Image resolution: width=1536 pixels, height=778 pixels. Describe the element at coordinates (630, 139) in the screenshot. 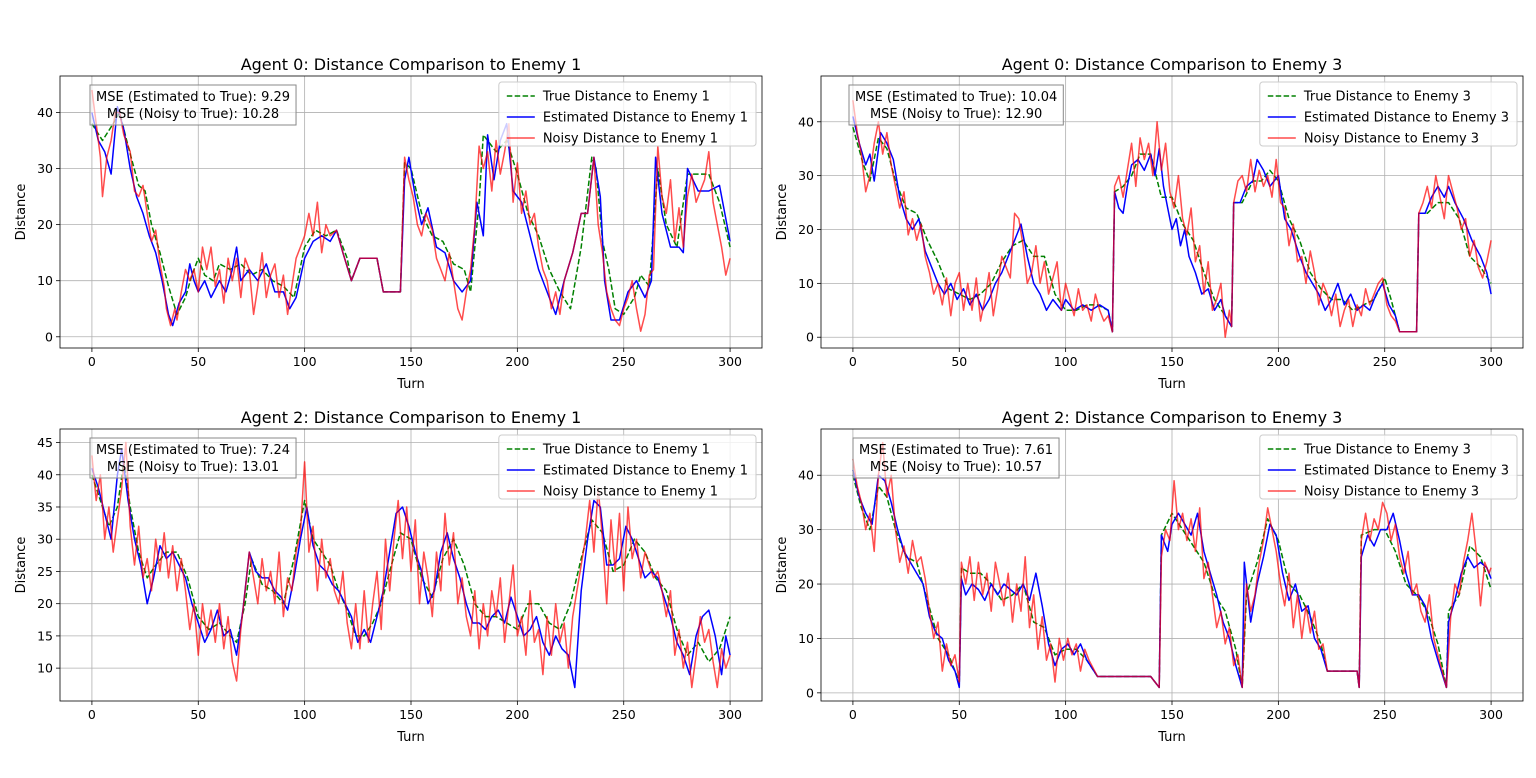

I see `legend-label-2: Noisy Distance to Enemy 1` at that location.